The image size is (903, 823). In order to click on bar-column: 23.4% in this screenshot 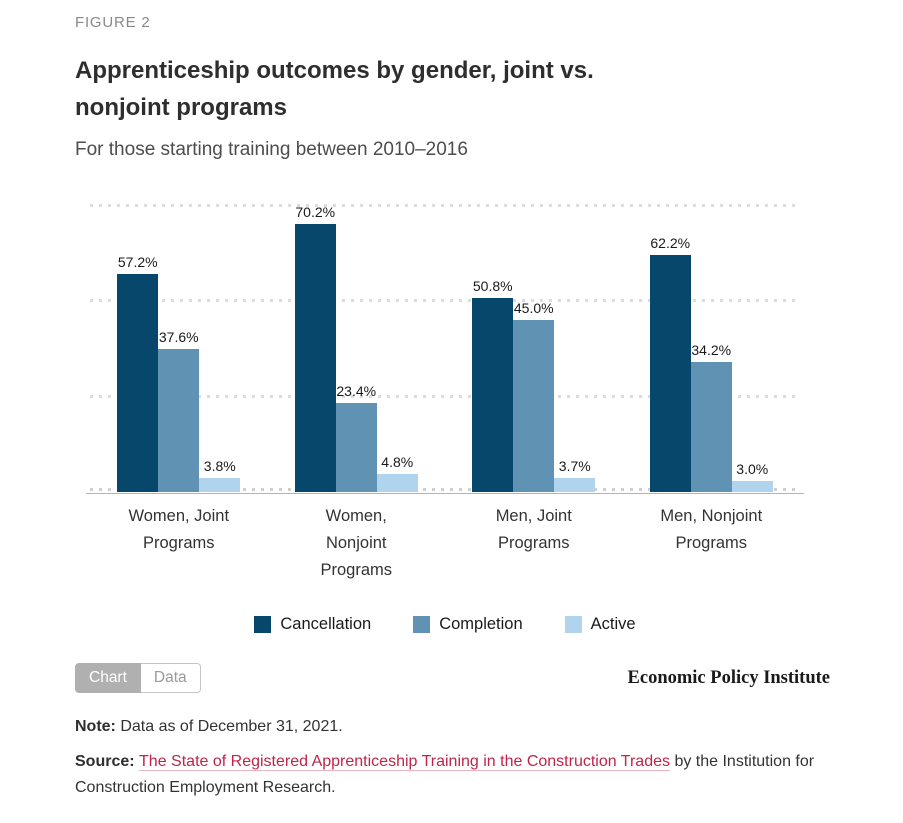, I will do `click(356, 437)`.